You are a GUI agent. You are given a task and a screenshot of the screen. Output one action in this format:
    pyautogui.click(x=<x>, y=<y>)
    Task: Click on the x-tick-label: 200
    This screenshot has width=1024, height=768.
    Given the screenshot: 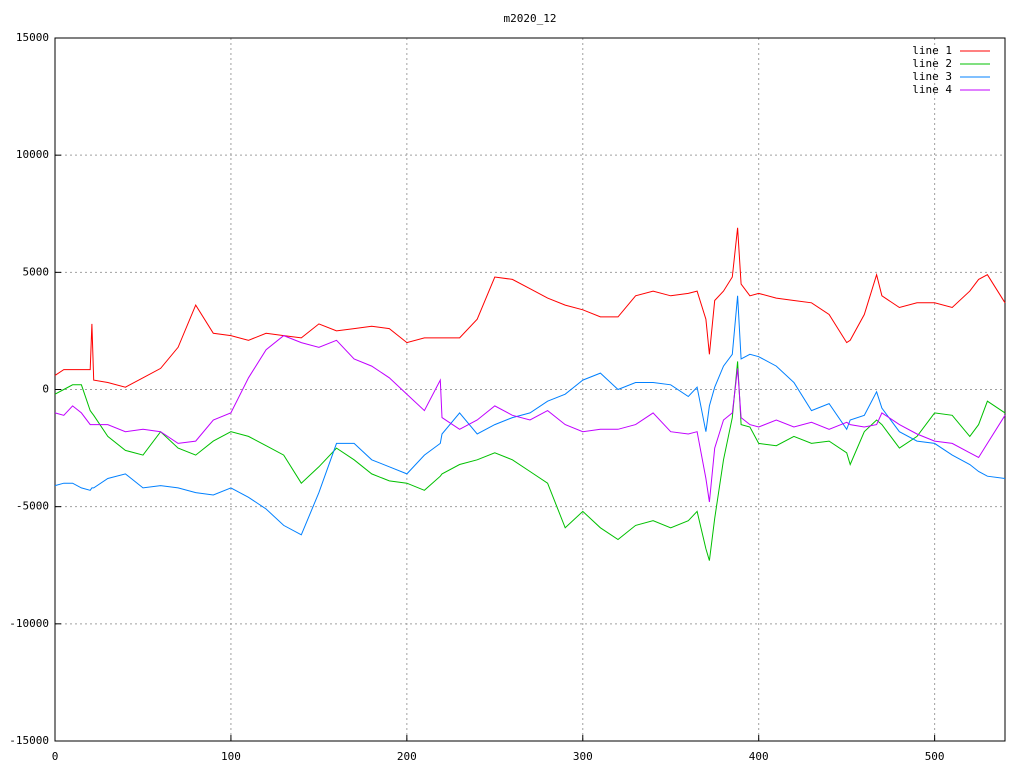 What is the action you would take?
    pyautogui.click(x=407, y=756)
    